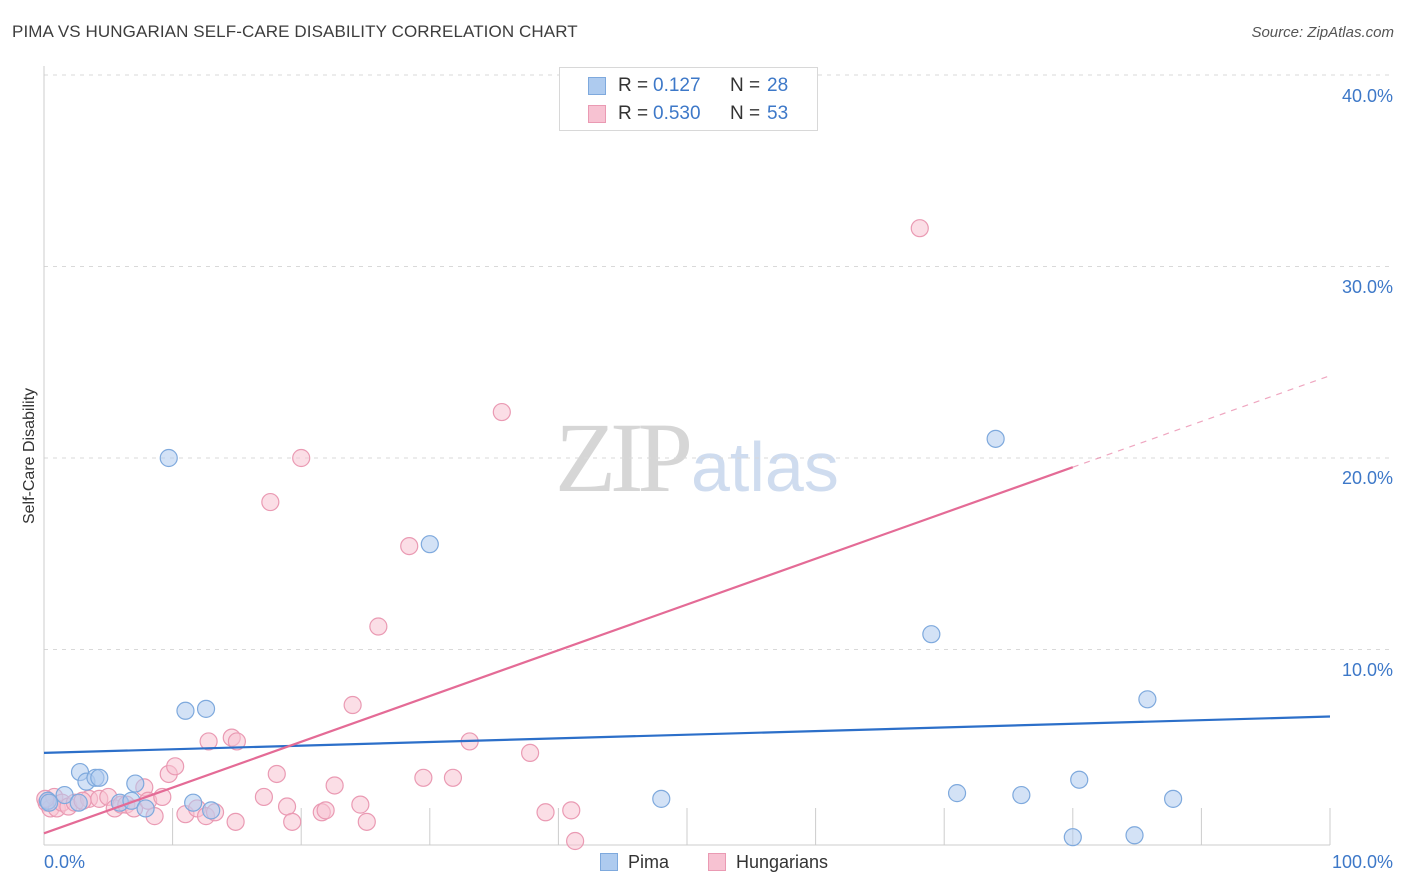 This screenshot has width=1406, height=892. Describe the element at coordinates (745, 113) in the screenshot. I see `hungarians-n-label: N =` at that location.